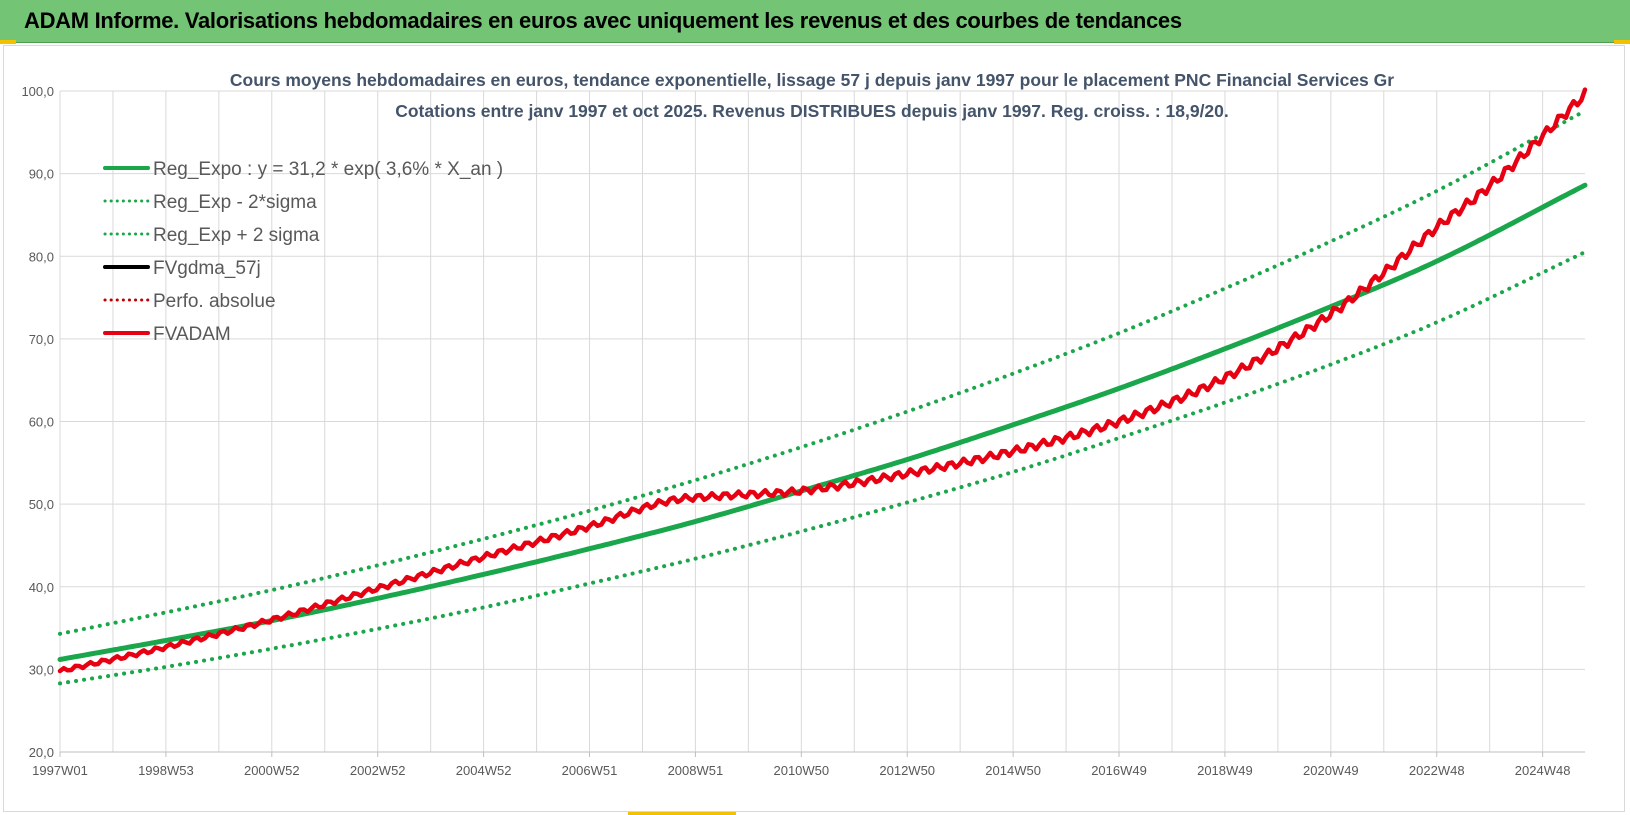 The height and width of the screenshot is (815, 1630). Describe the element at coordinates (214, 301) in the screenshot. I see `legend-label: Perfo. absolue` at that location.